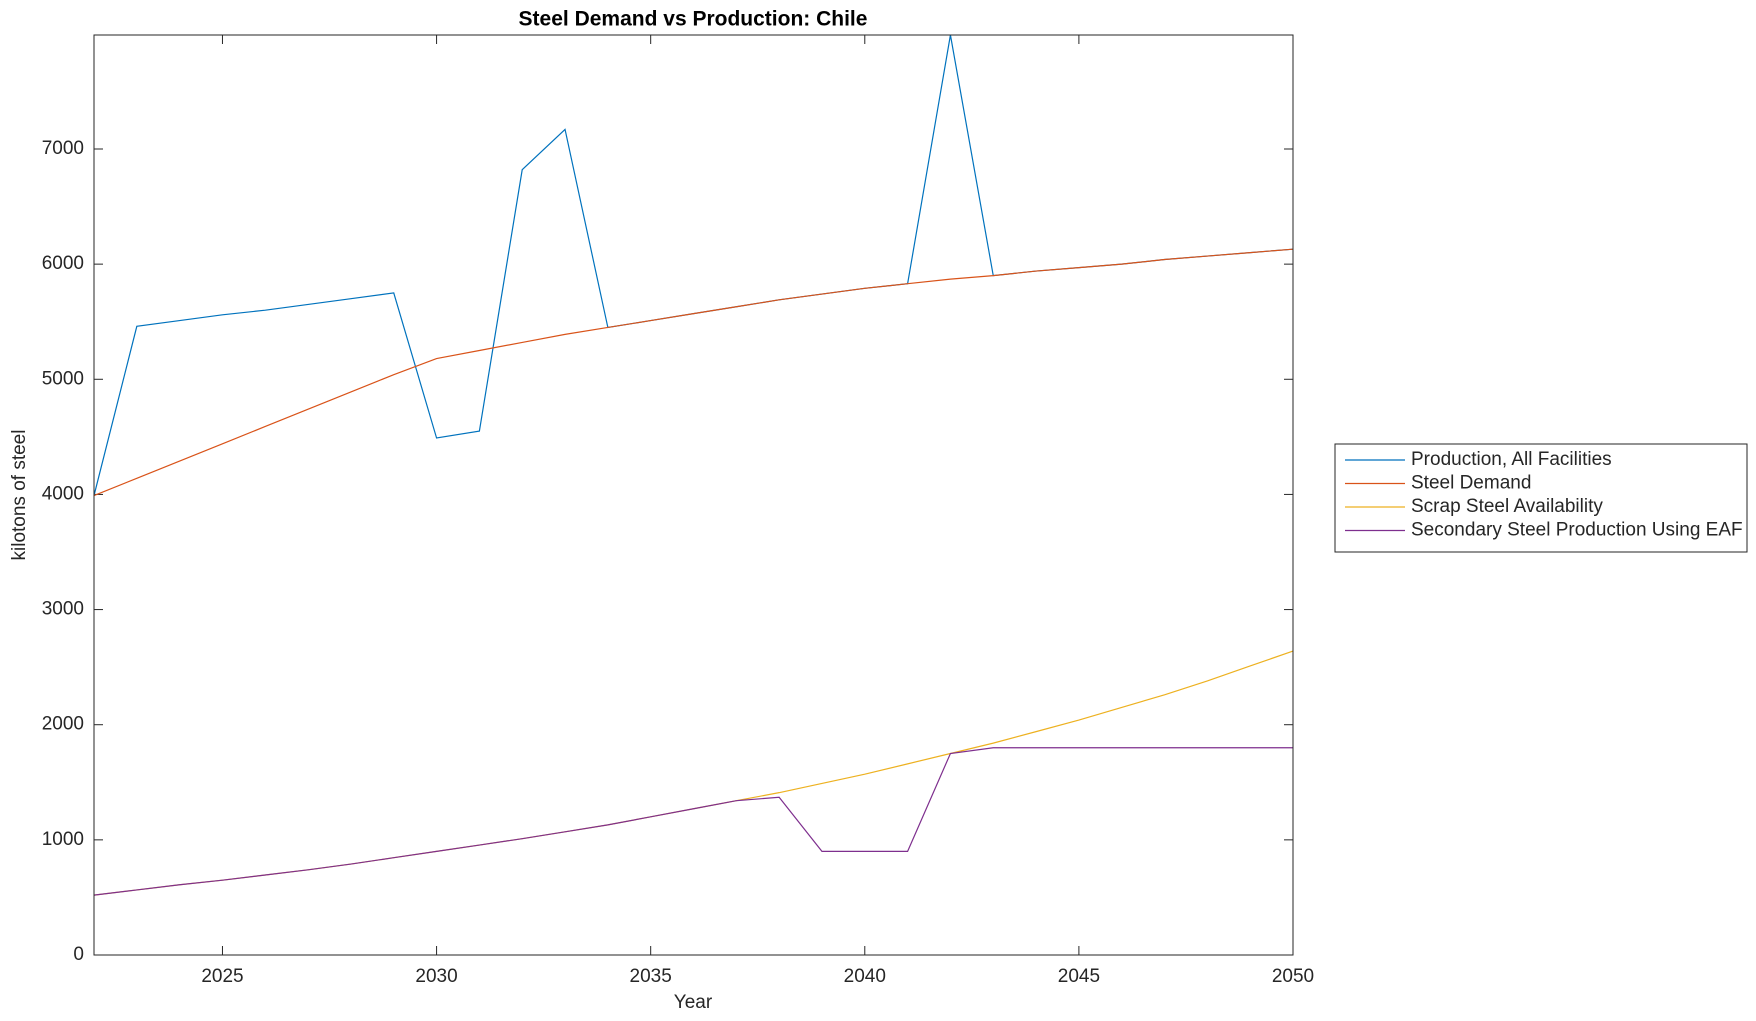 Image resolution: width=1756 pixels, height=1021 pixels. I want to click on legend-box, so click(1541, 498).